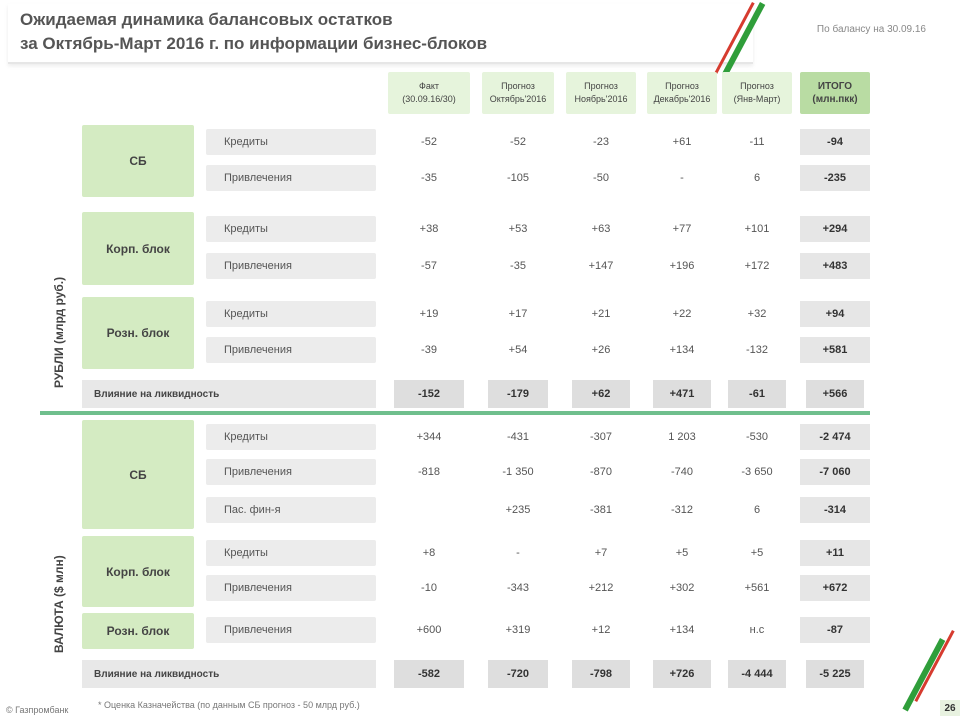 Image resolution: width=960 pixels, height=720 pixels. I want to click on column-header: Прогноз Октябрь'2016, so click(518, 93).